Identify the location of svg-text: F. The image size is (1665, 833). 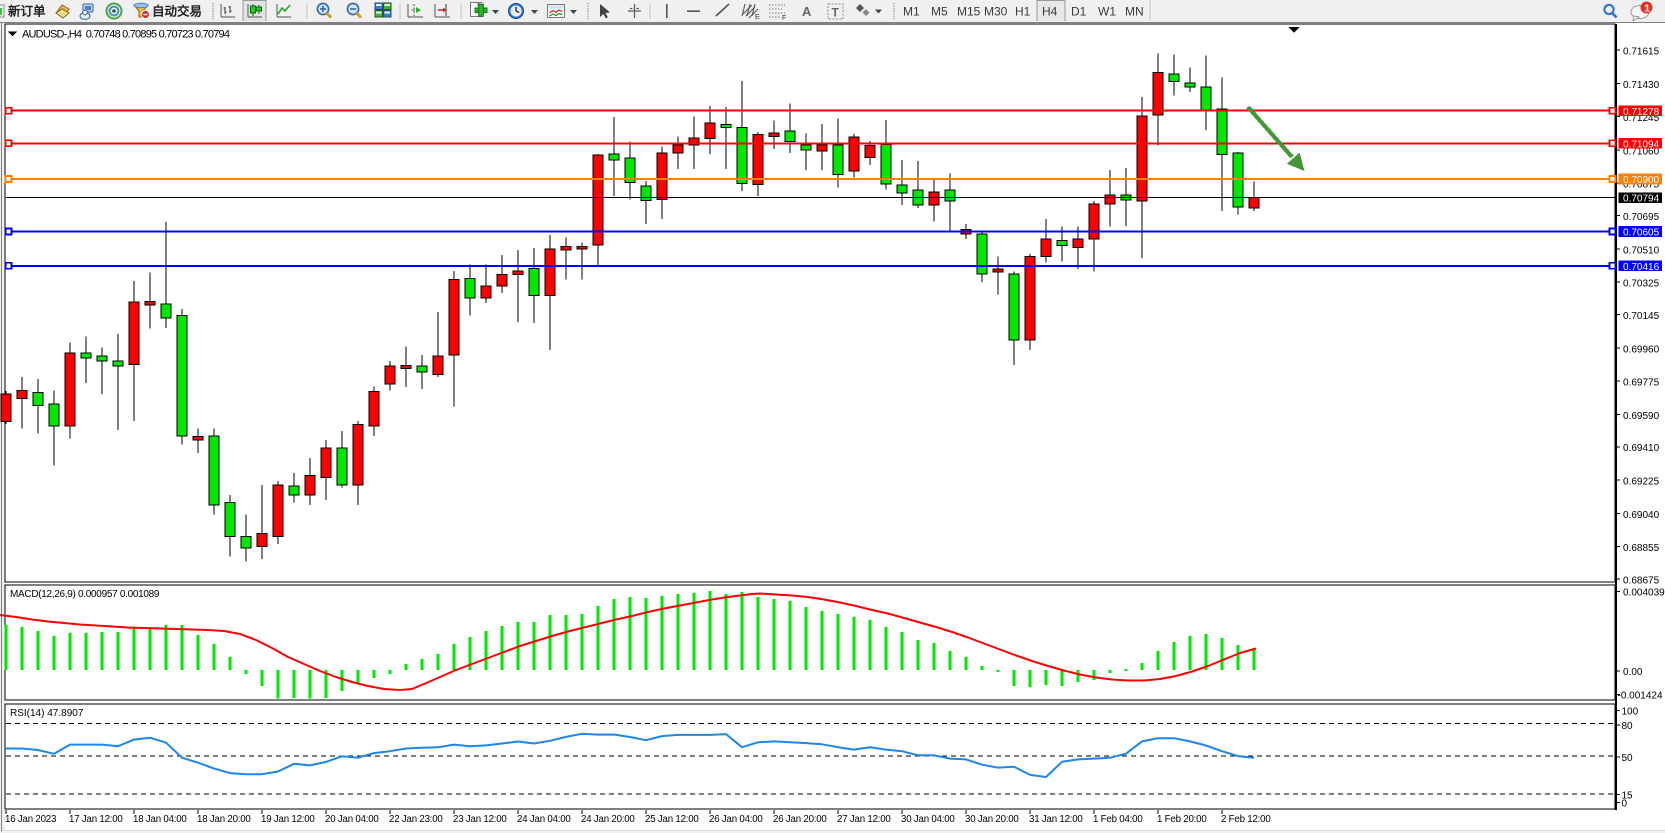
(784, 18).